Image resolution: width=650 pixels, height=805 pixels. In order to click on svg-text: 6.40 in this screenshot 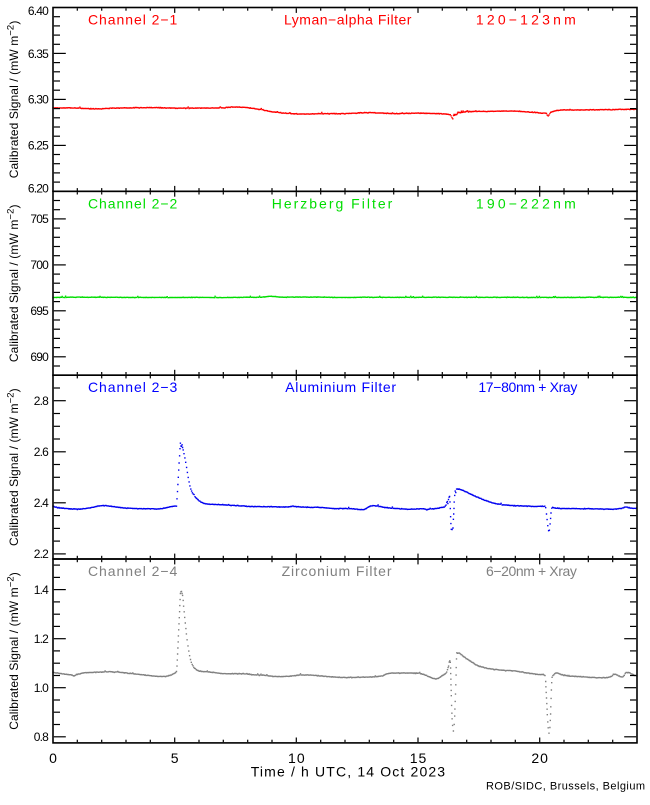, I will do `click(38, 11)`.